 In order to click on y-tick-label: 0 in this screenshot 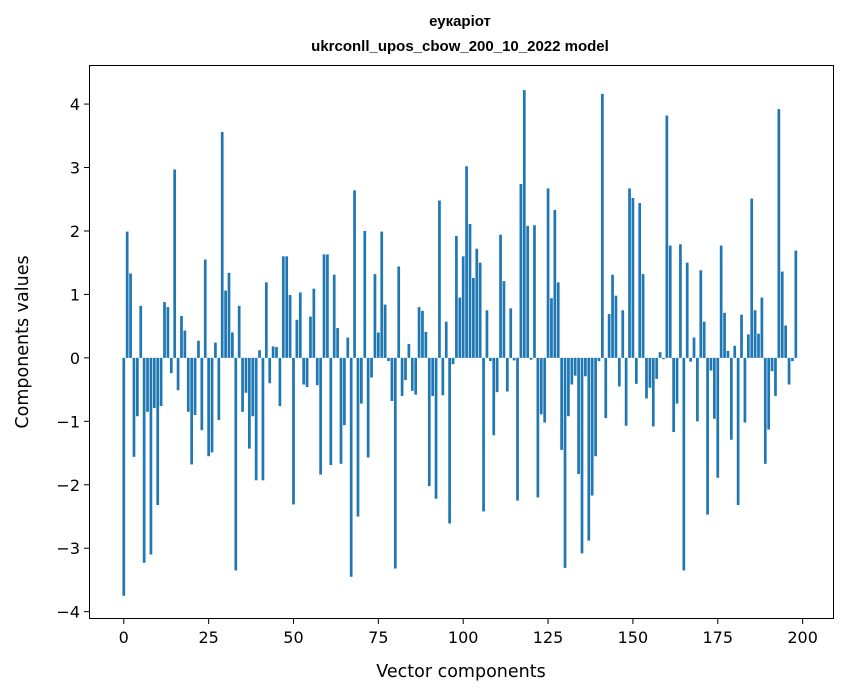, I will do `click(75, 358)`.